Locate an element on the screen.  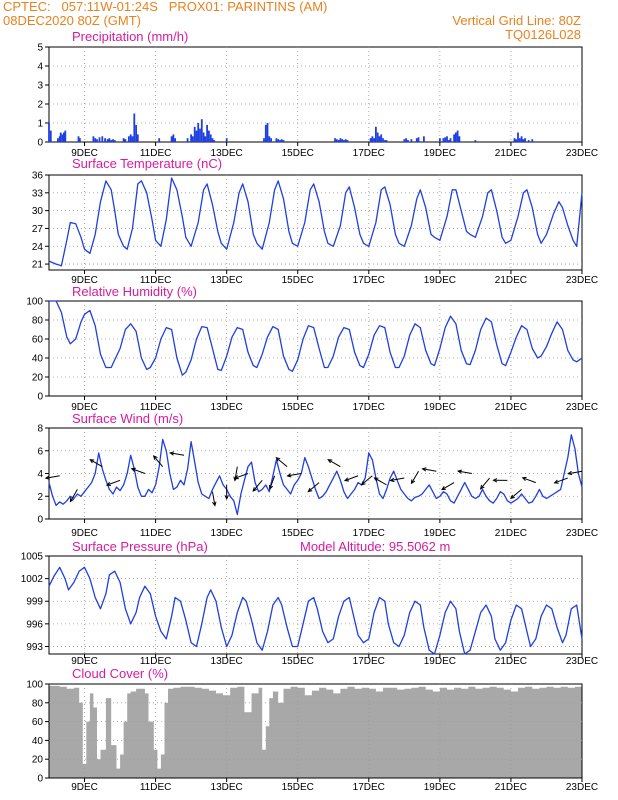
y-tick-label: 33 is located at coordinates (38, 193).